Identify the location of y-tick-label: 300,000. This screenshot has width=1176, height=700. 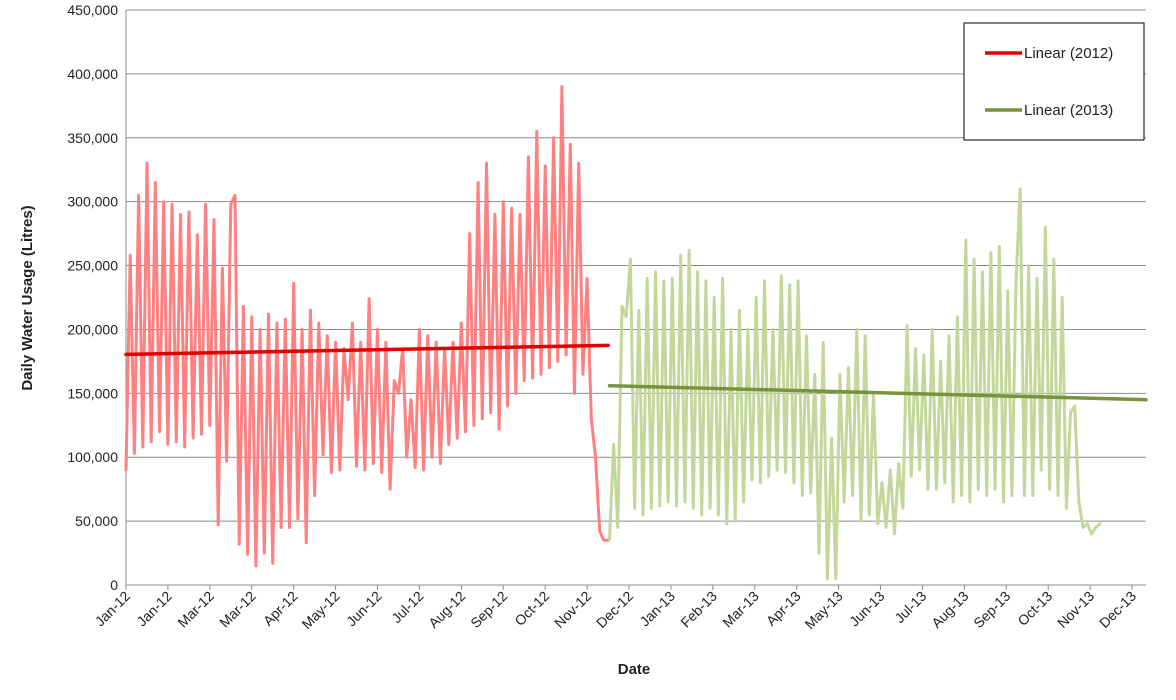
(92, 202).